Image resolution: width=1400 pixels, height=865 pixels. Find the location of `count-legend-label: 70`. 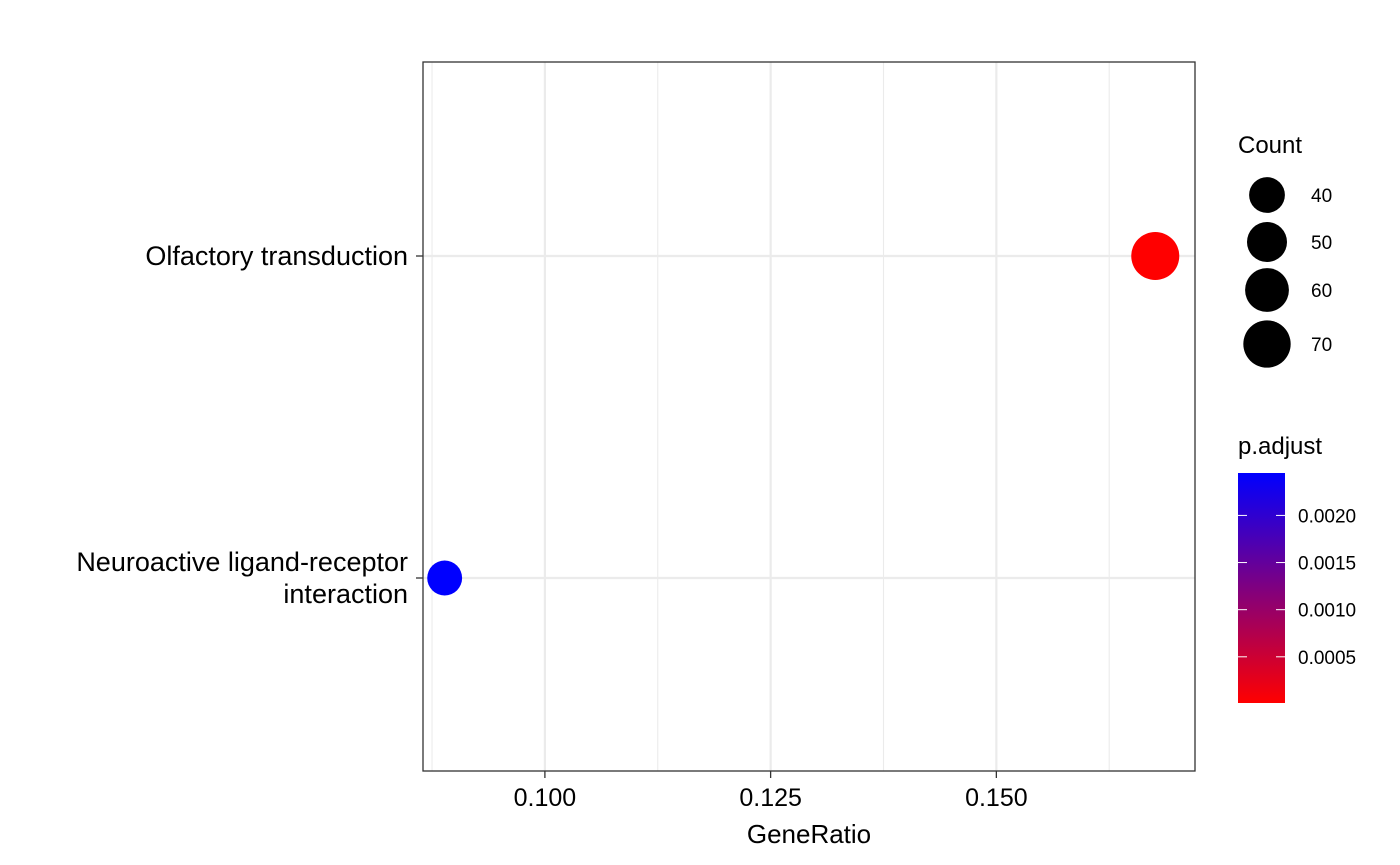

count-legend-label: 70 is located at coordinates (1321, 345).